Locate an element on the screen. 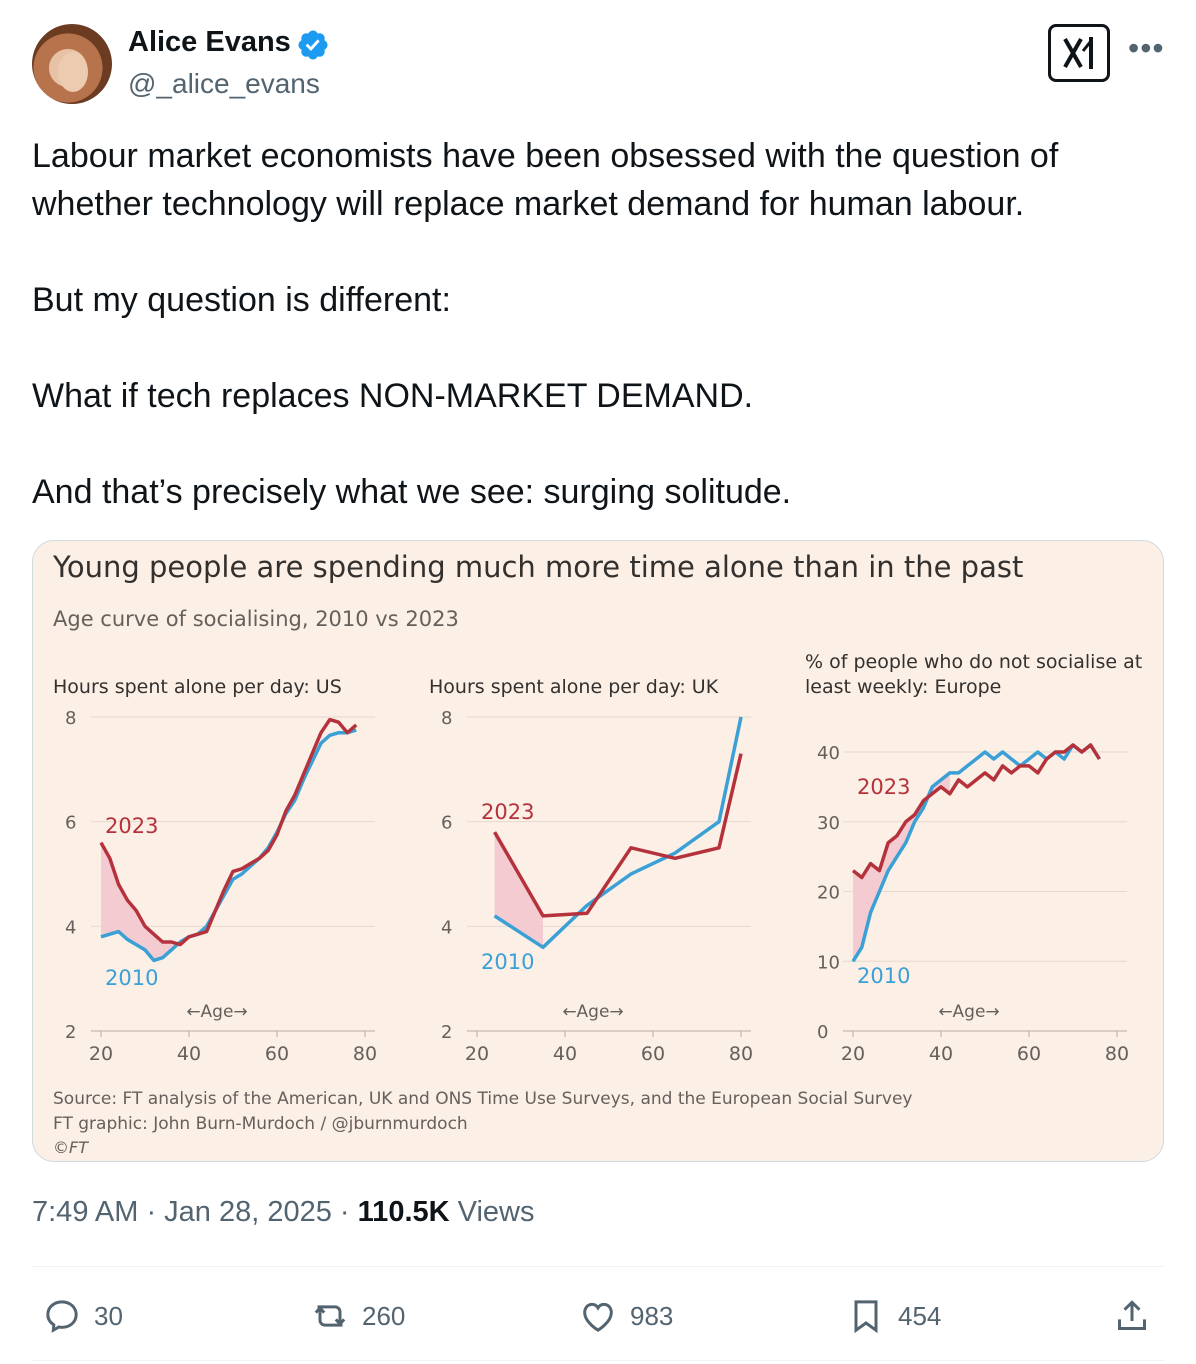 The width and height of the screenshot is (1196, 1364). graphic-copyright: ©FT is located at coordinates (71, 1147).